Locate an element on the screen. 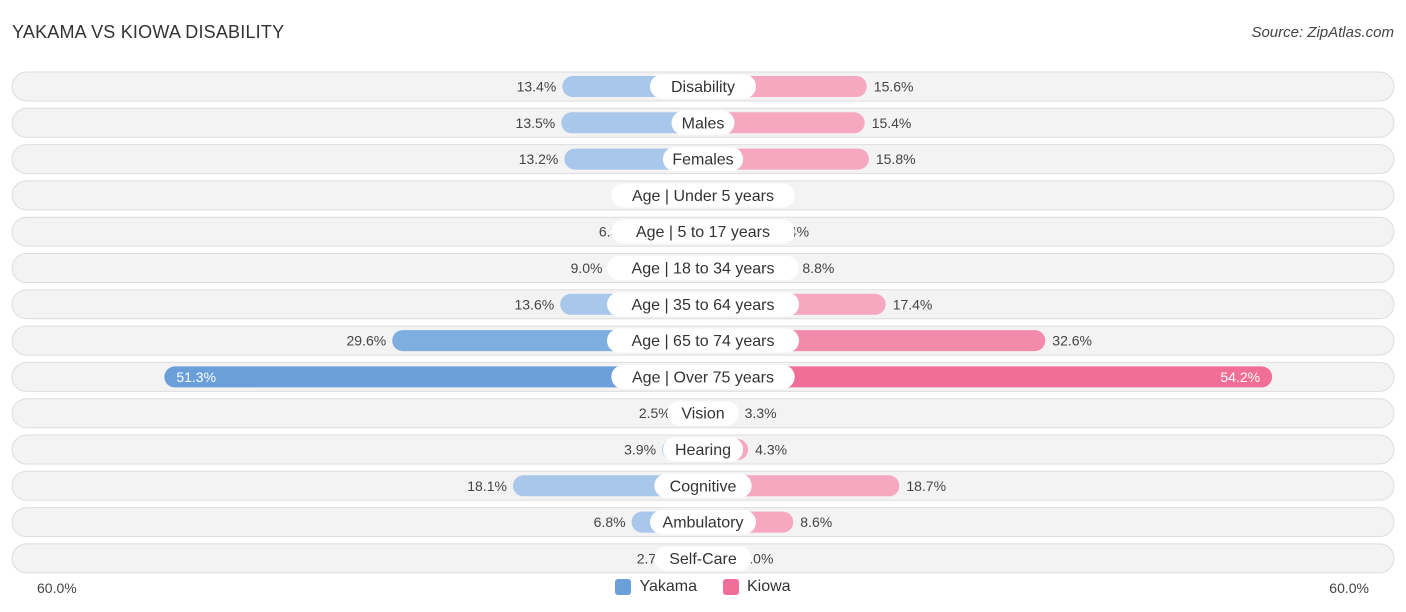 The image size is (1406, 612). value-label-kiowa-ambulatory: 8.6% is located at coordinates (816, 522).